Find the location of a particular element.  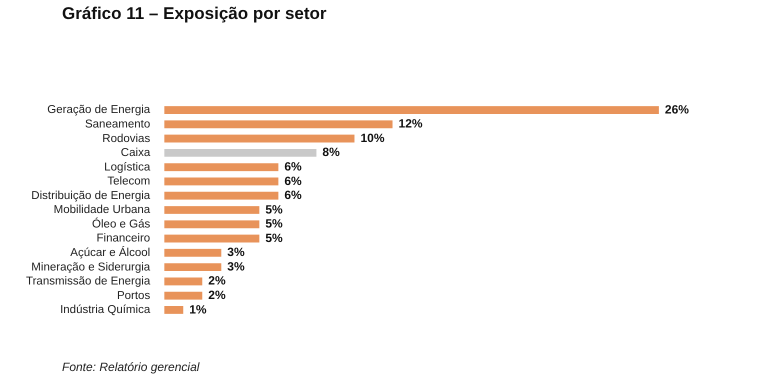

y-tick-label: Rodovias is located at coordinates (126, 138).